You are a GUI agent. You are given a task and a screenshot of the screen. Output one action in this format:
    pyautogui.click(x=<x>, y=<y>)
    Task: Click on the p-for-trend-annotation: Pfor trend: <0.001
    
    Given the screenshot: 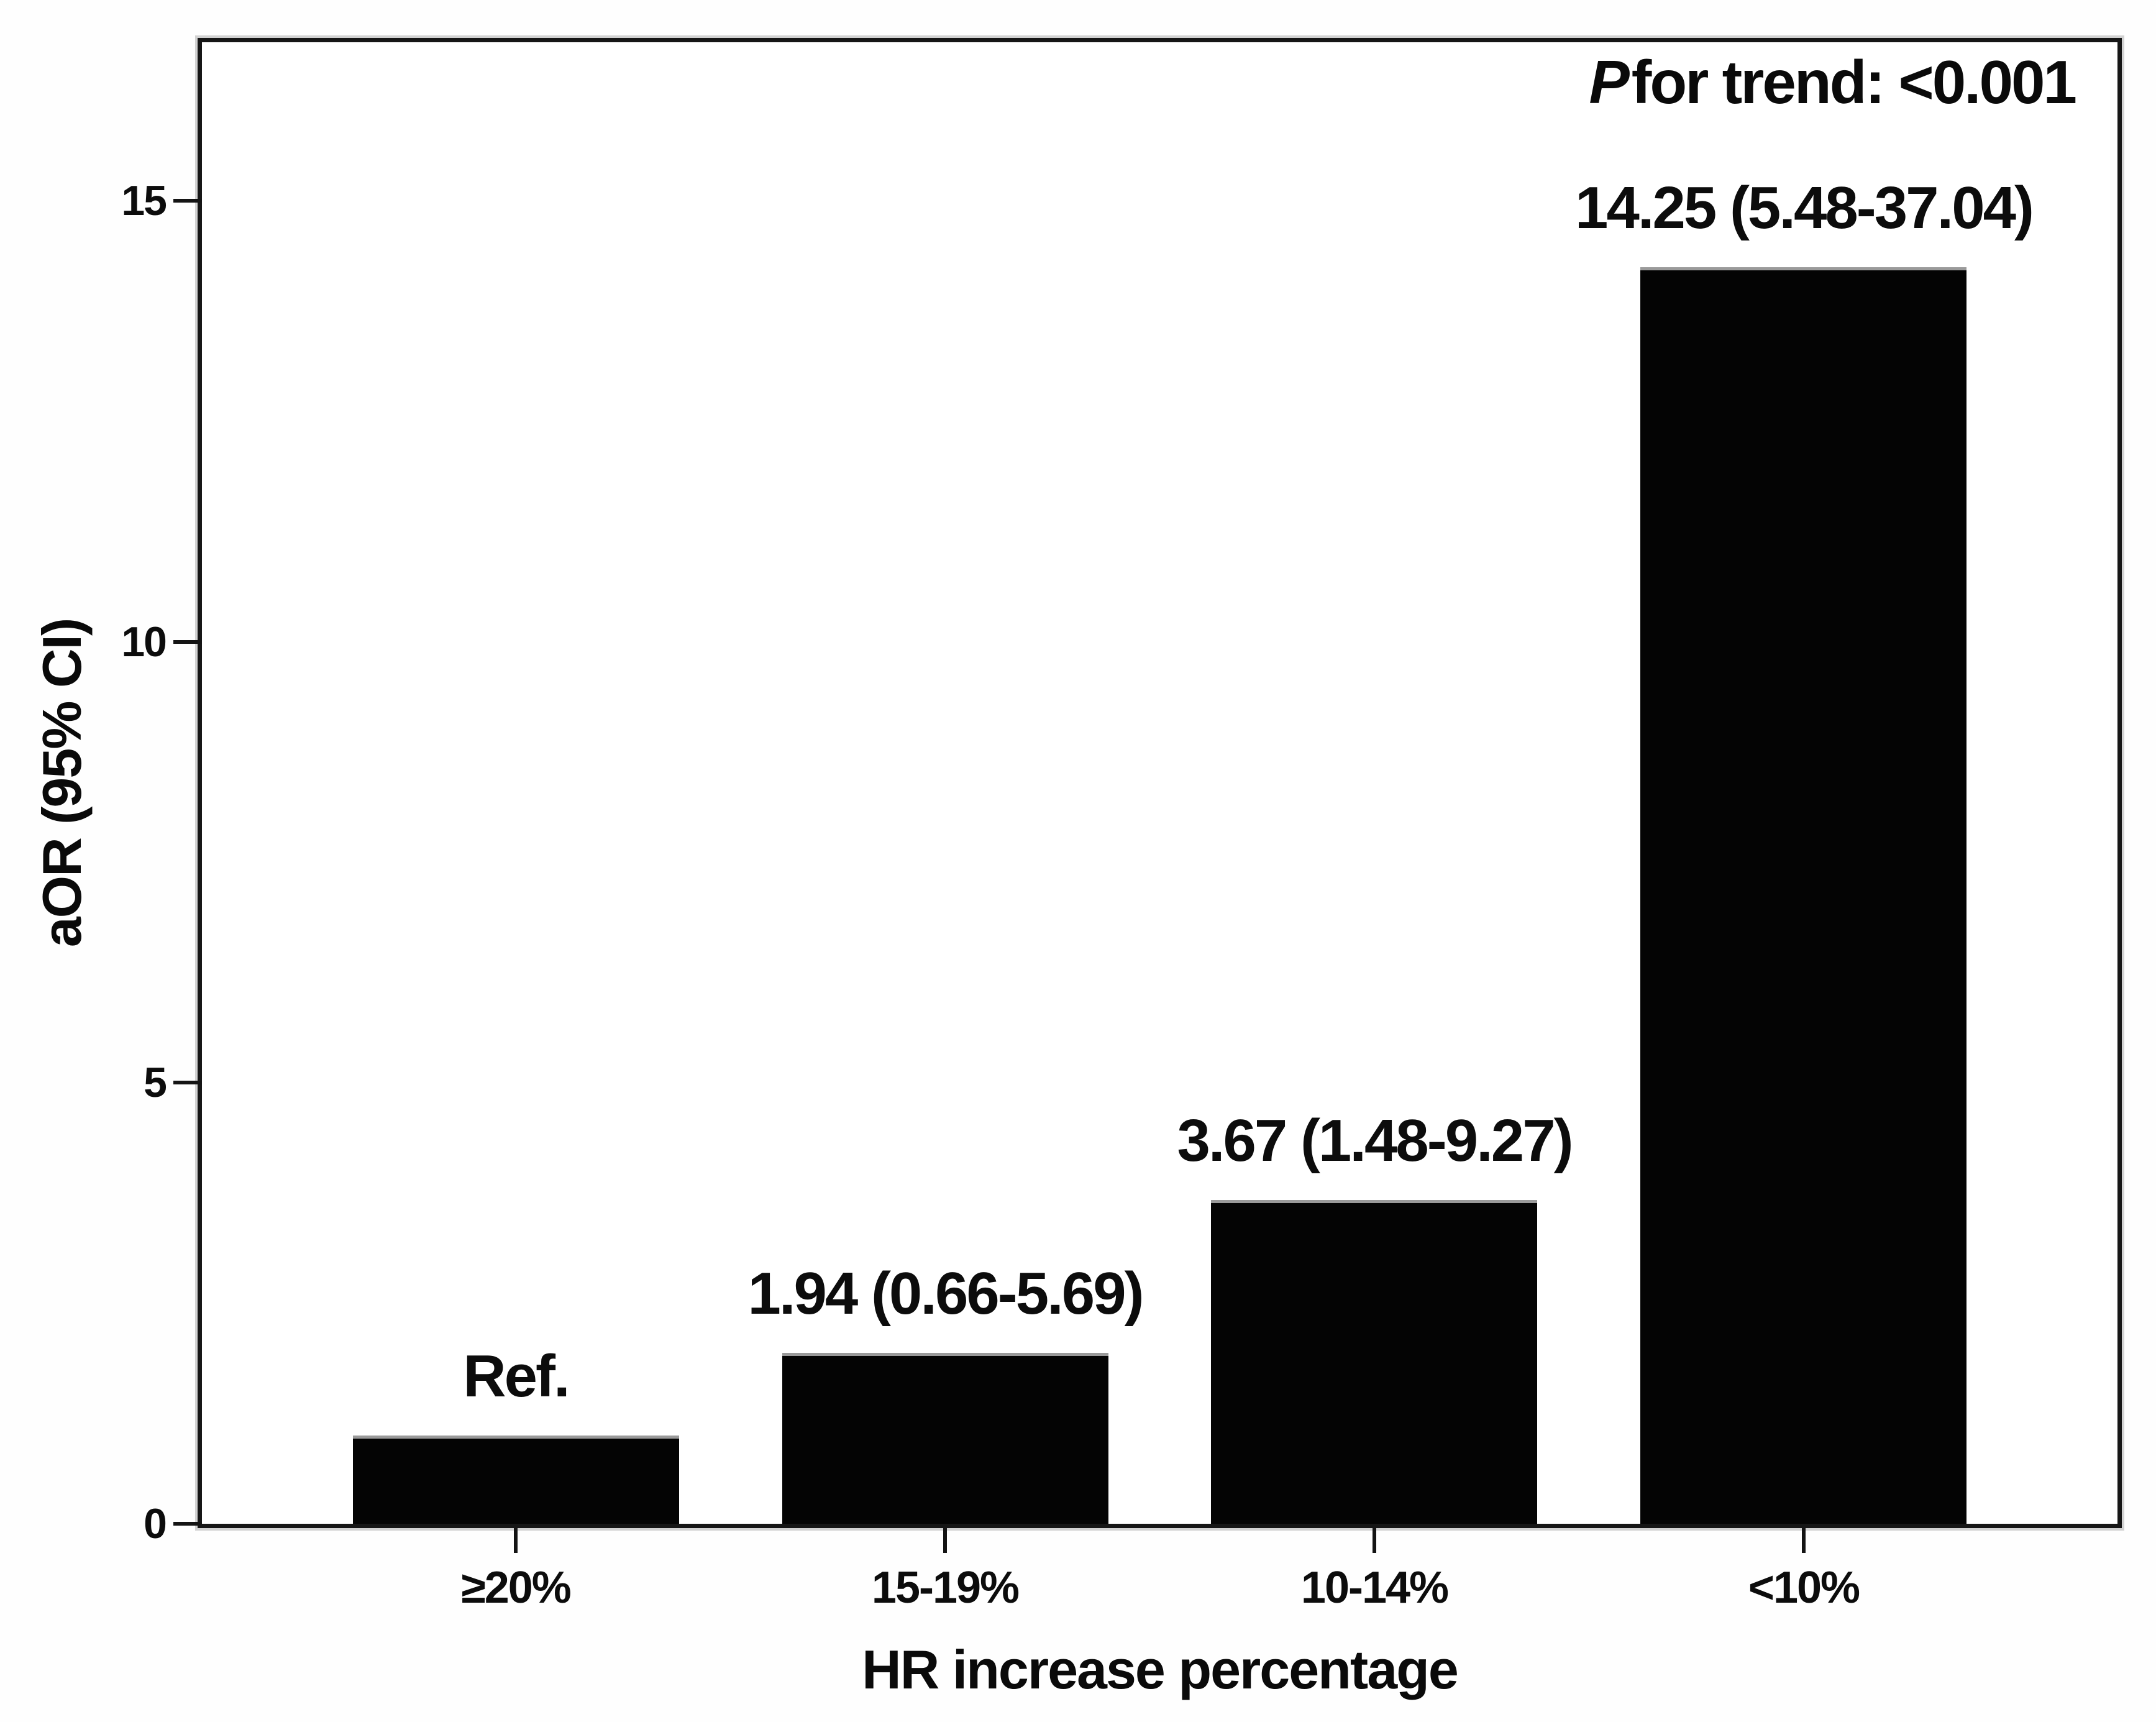 What is the action you would take?
    pyautogui.click(x=1833, y=82)
    